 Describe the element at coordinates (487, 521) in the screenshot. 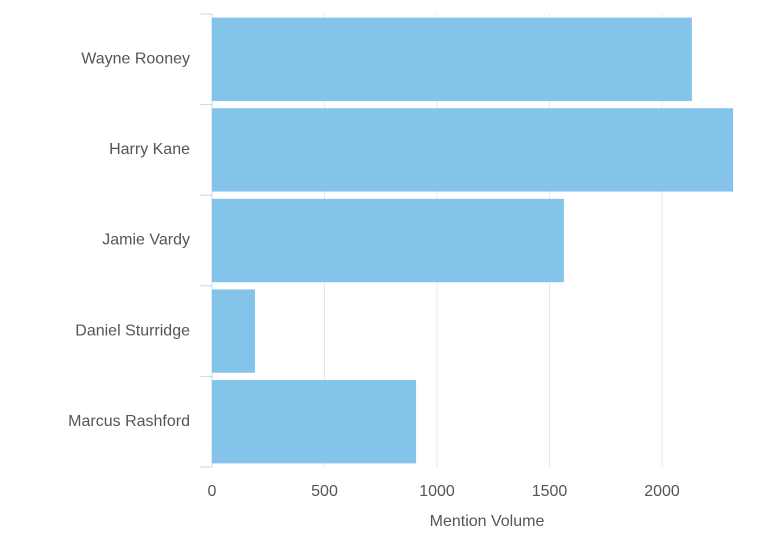

I see `x-axis-title: Mention Volume` at that location.